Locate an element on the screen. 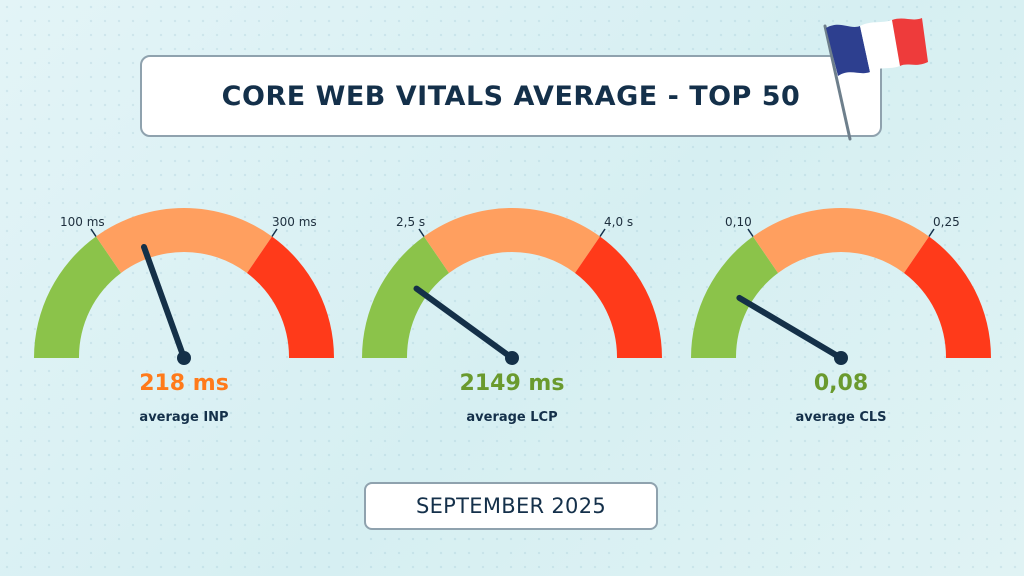 The height and width of the screenshot is (576, 1024). gauge-lcp: 2,5 s 4,0 s 2149 ms average LCP is located at coordinates (512, 320).